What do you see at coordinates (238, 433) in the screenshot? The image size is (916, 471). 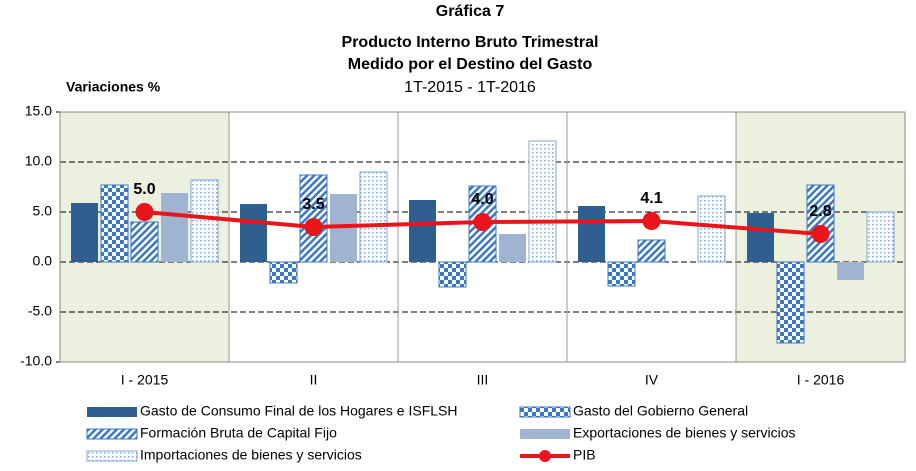 I see `legend-label: Formación Bruta de Capital Fijo` at bounding box center [238, 433].